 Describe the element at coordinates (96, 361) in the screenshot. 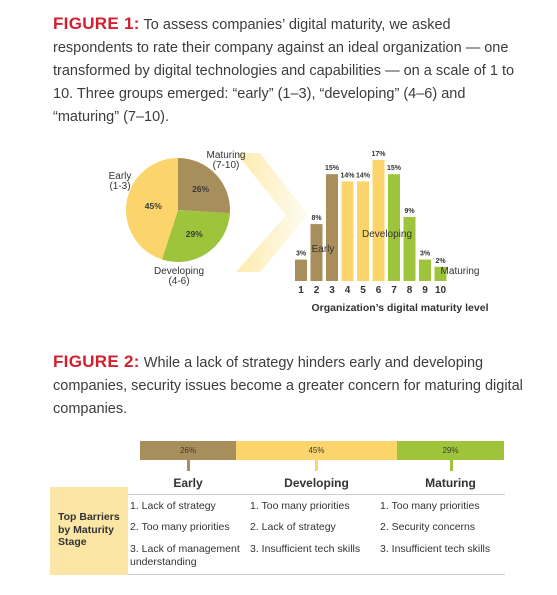

I see `figure2-label: FIGURE 2:` at that location.